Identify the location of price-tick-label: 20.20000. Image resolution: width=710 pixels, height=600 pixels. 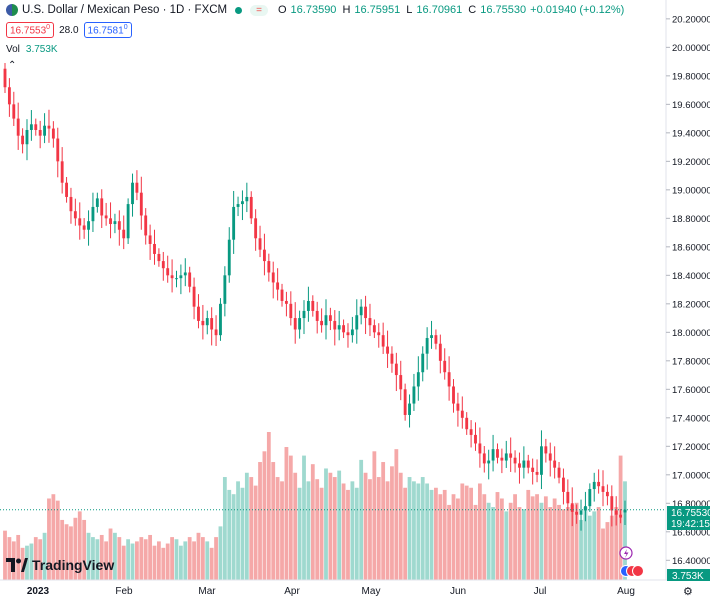
(691, 19).